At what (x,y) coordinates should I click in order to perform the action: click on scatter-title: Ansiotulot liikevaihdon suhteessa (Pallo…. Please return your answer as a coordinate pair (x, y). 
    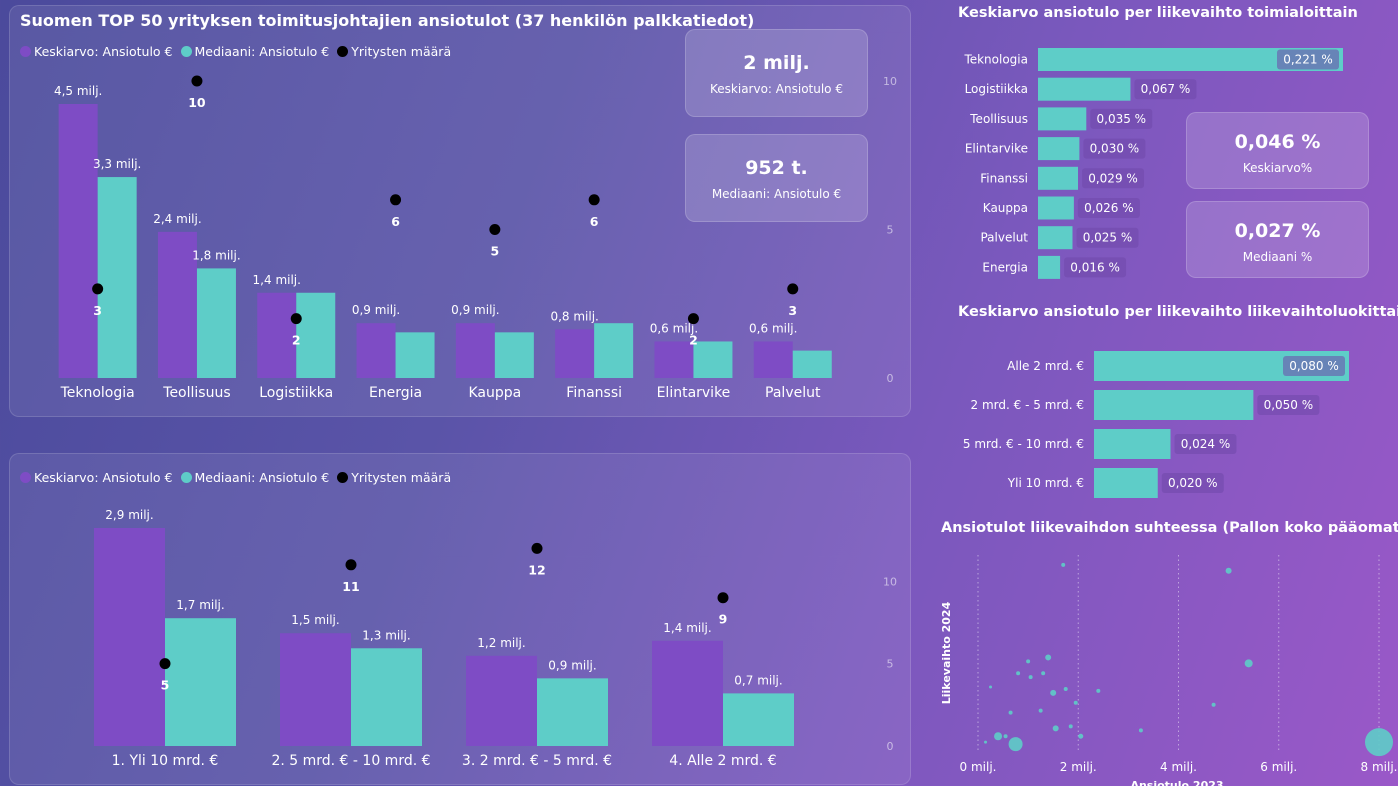
    Looking at the image, I should click on (1169, 528).